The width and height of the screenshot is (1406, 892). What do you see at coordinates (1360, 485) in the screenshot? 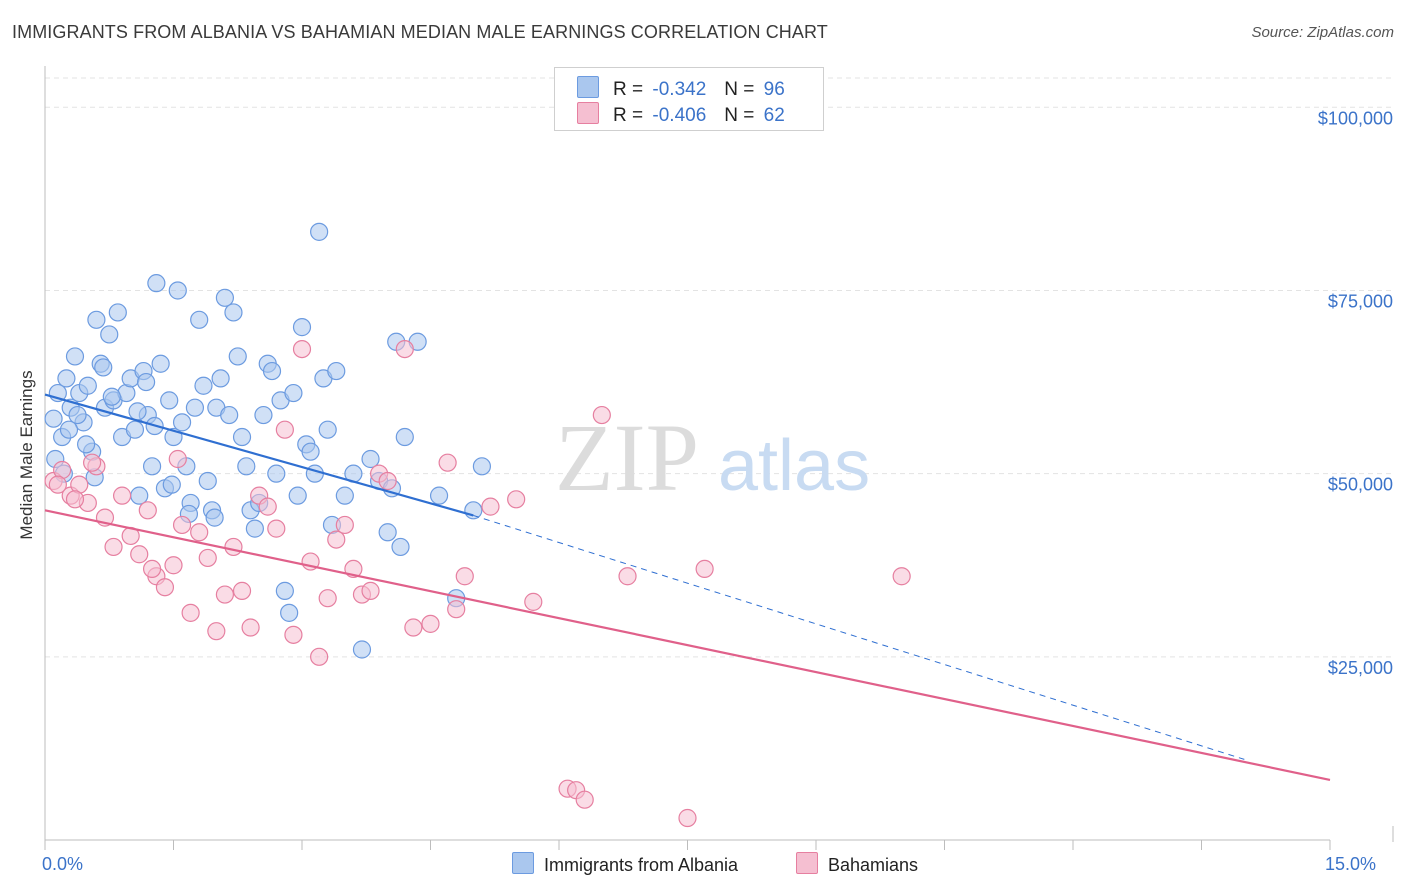
I see `y-tick-label: $50,000` at bounding box center [1360, 485].